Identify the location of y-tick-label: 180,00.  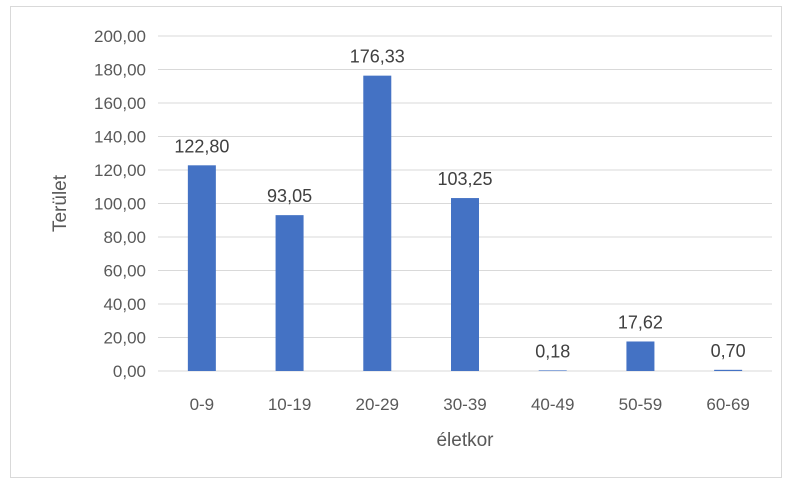
(120, 70).